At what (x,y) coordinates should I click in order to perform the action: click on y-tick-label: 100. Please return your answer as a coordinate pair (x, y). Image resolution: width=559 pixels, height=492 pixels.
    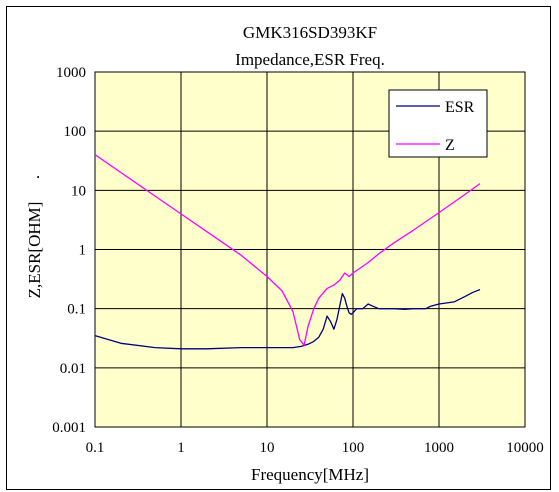
    Looking at the image, I should click on (75, 132).